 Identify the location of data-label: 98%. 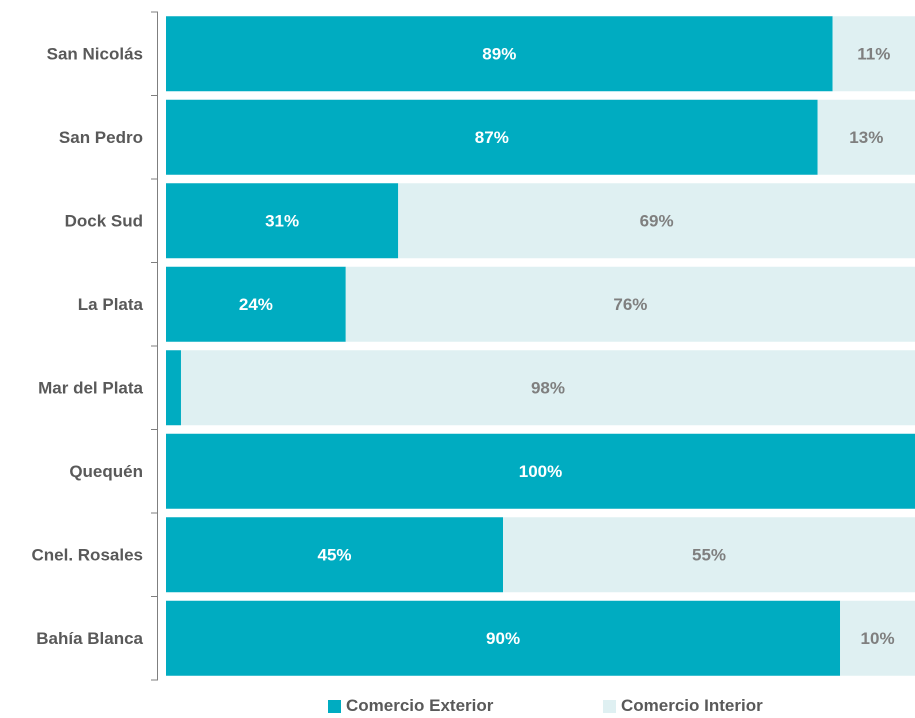
(548, 387).